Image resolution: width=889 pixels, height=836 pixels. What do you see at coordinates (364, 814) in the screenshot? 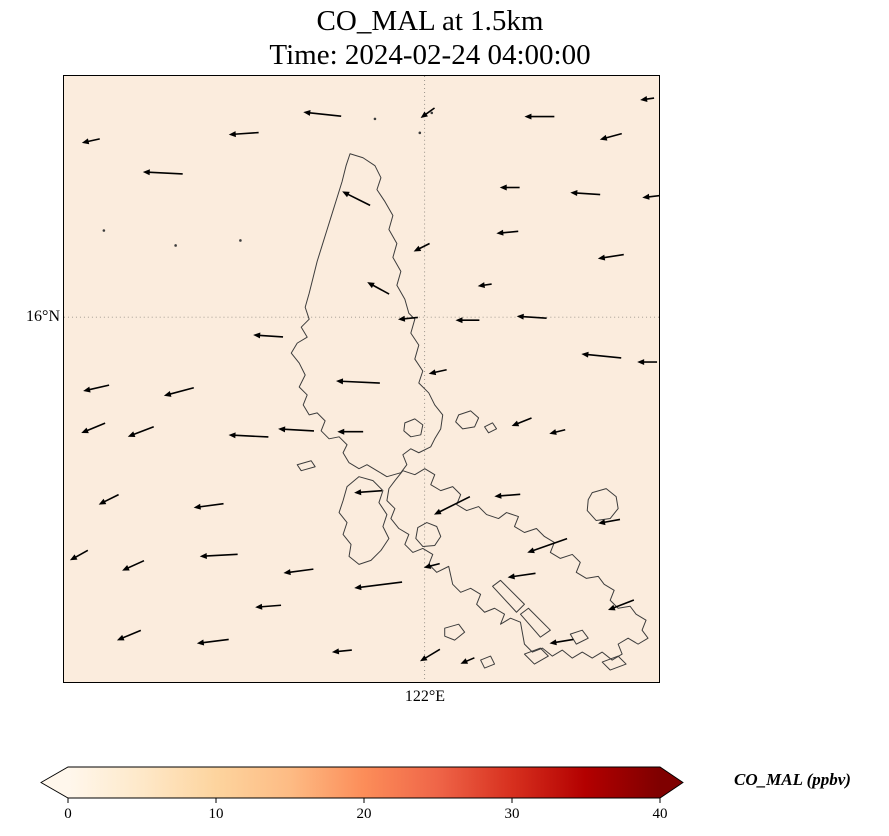
I see `svg-text: 20` at bounding box center [364, 814].